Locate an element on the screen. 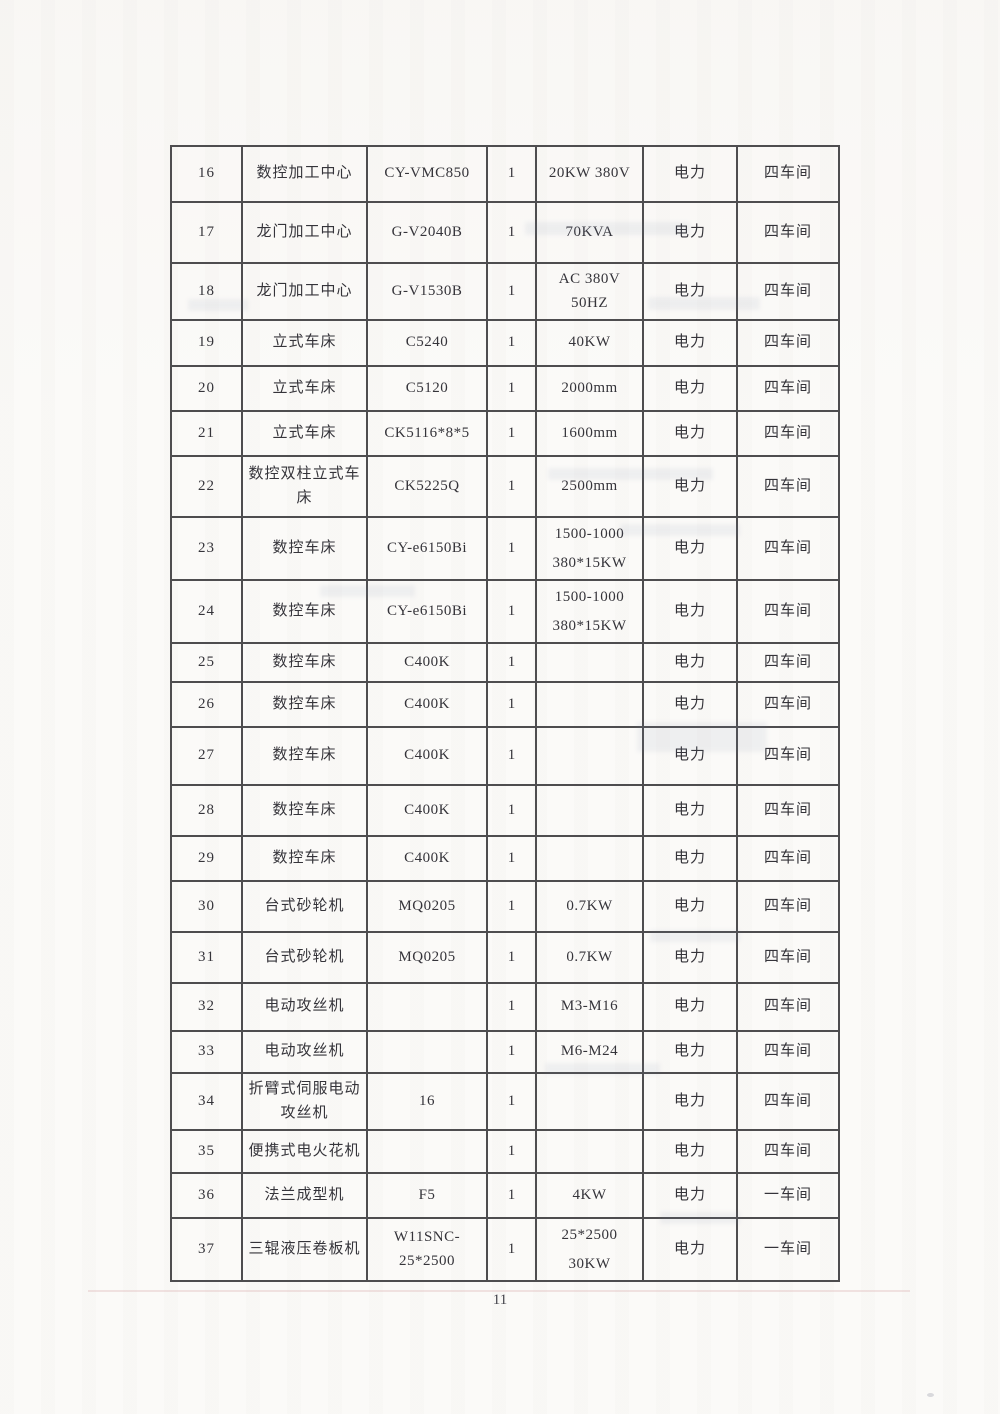  cell-serial-number: 25 is located at coordinates (206, 662).